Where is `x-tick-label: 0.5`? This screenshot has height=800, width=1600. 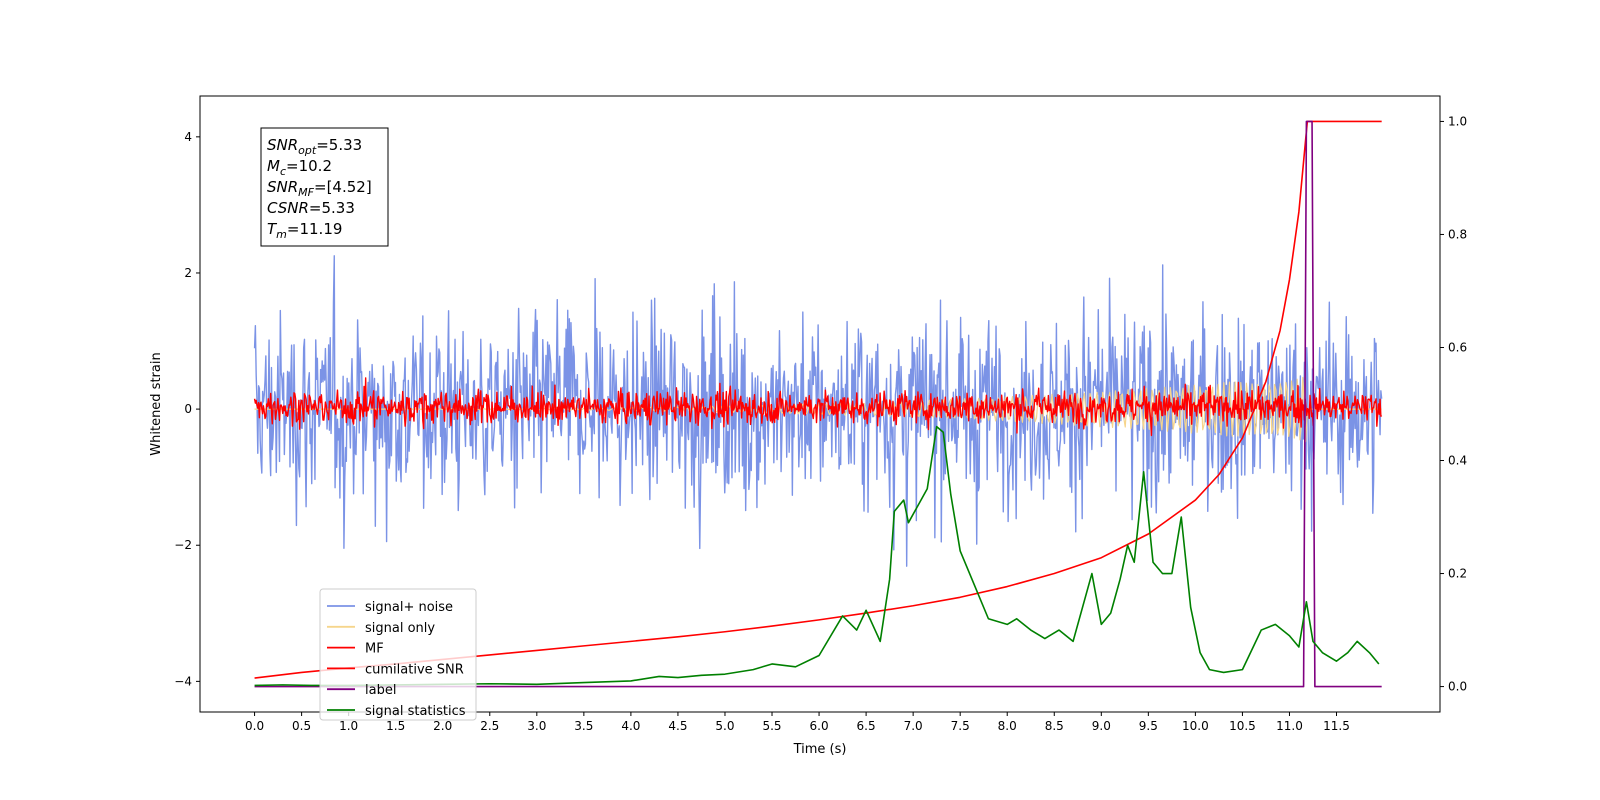
x-tick-label: 0.5 is located at coordinates (301, 726).